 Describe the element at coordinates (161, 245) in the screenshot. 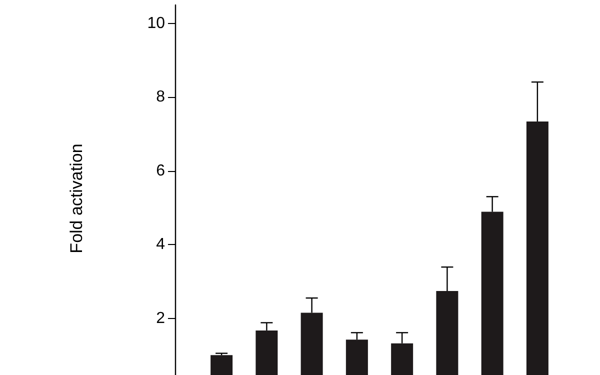

I see `y-tick-label: 4` at that location.